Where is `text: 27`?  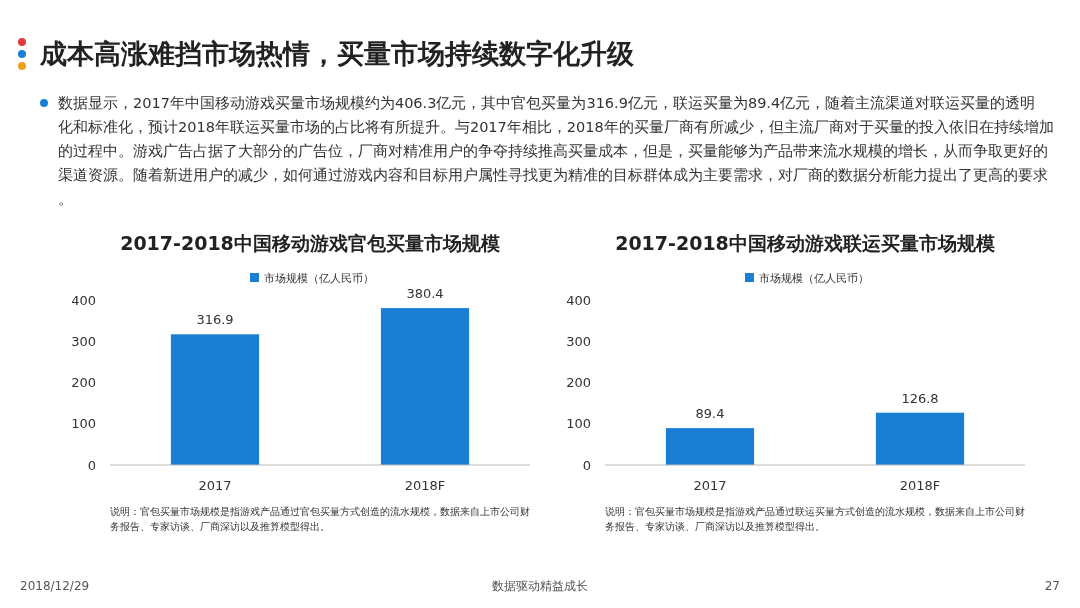
text: 27 is located at coordinates (1052, 586).